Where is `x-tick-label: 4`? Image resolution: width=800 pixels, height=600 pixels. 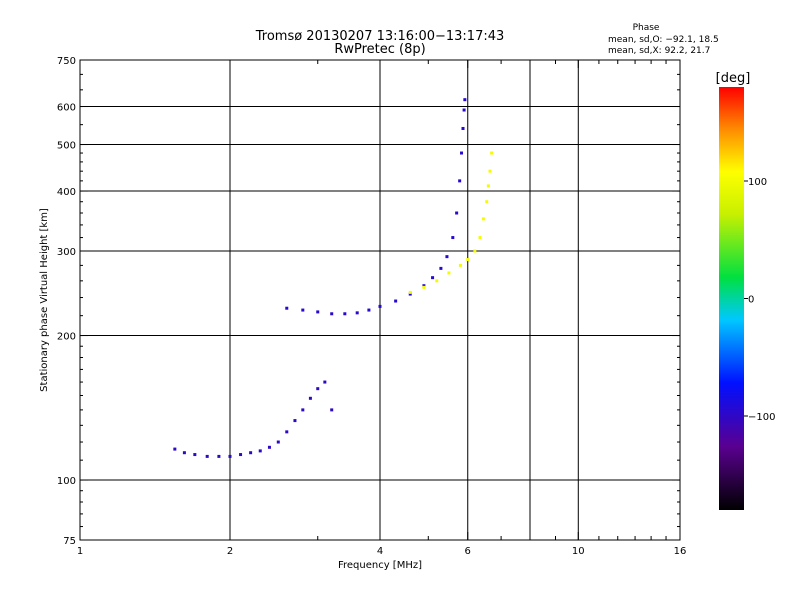 x-tick-label: 4 is located at coordinates (380, 551).